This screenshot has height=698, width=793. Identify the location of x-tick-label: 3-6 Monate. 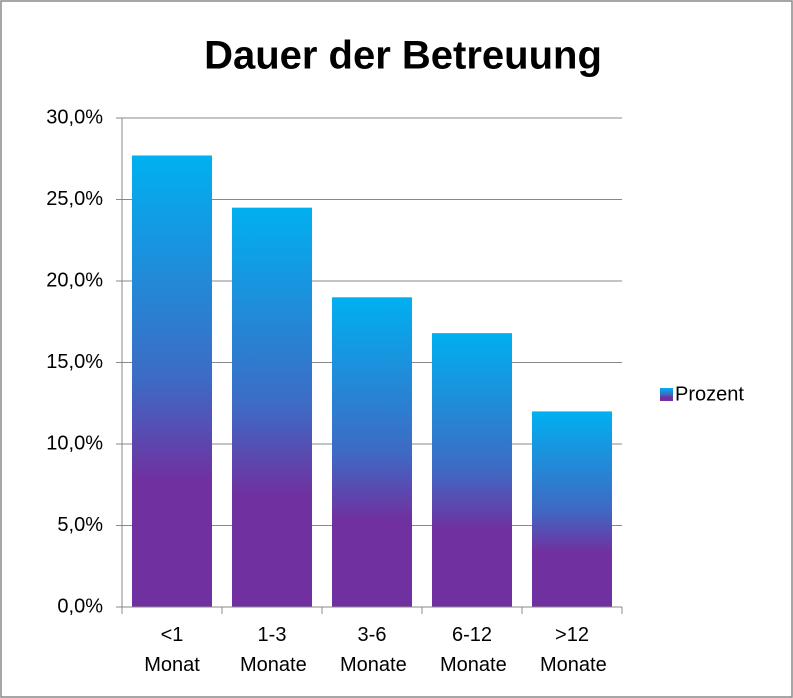
(373, 650).